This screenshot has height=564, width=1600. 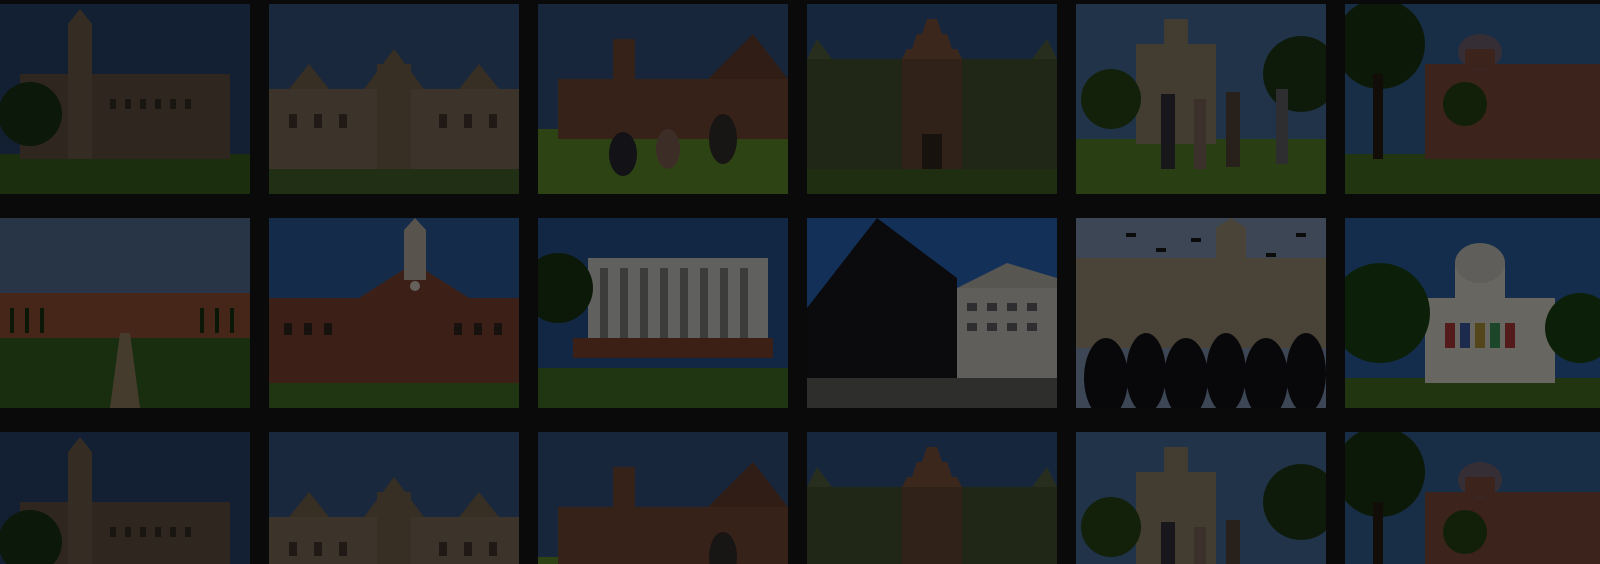 I want to click on formal-garden-palace-photo, so click(x=125, y=313).